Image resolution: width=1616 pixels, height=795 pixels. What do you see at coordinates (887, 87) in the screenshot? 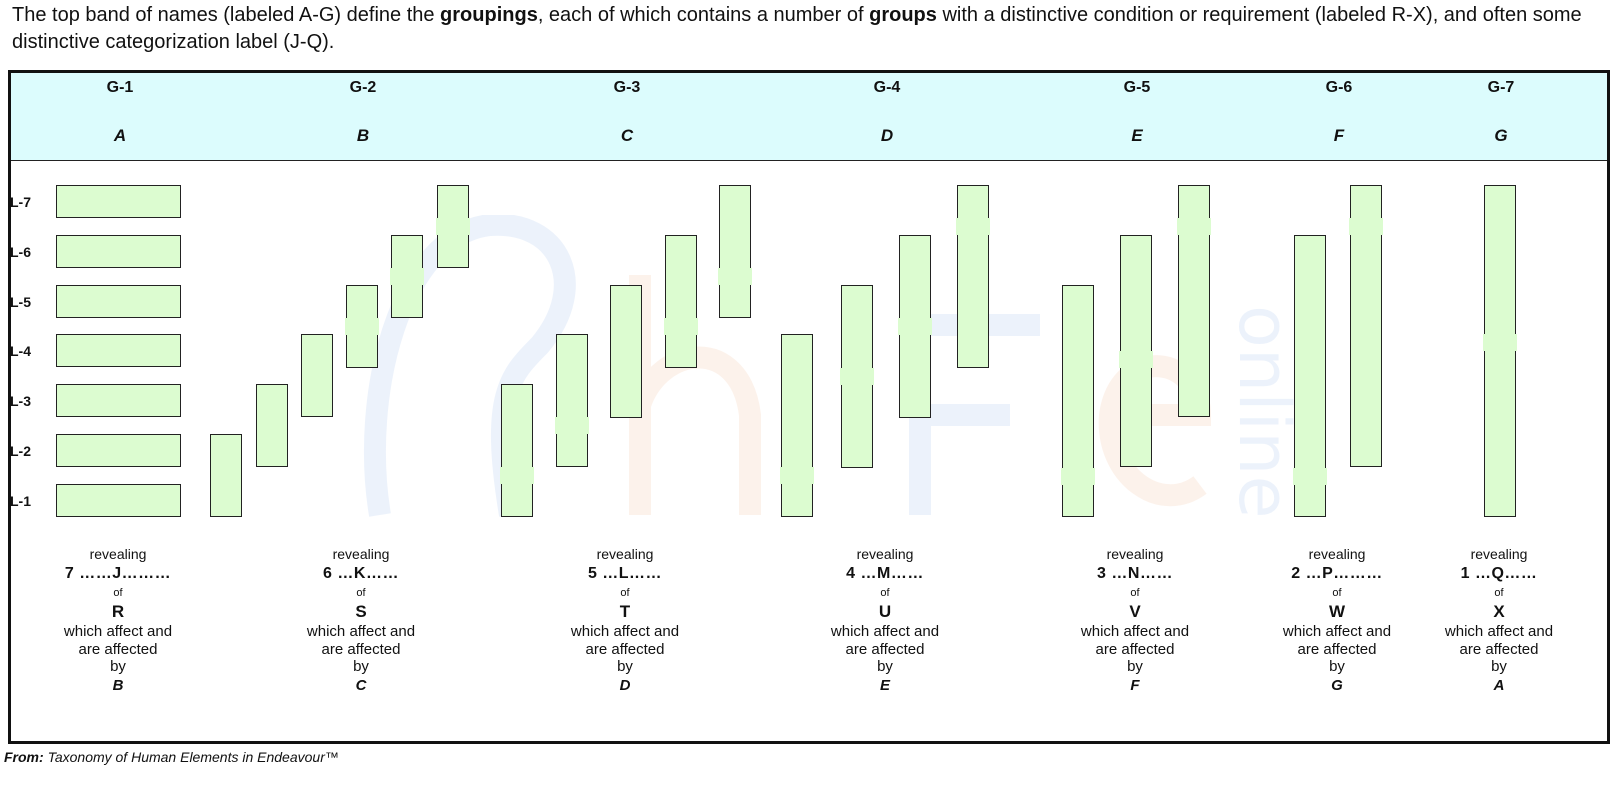
I see `grouping-name-4: G-4` at bounding box center [887, 87].